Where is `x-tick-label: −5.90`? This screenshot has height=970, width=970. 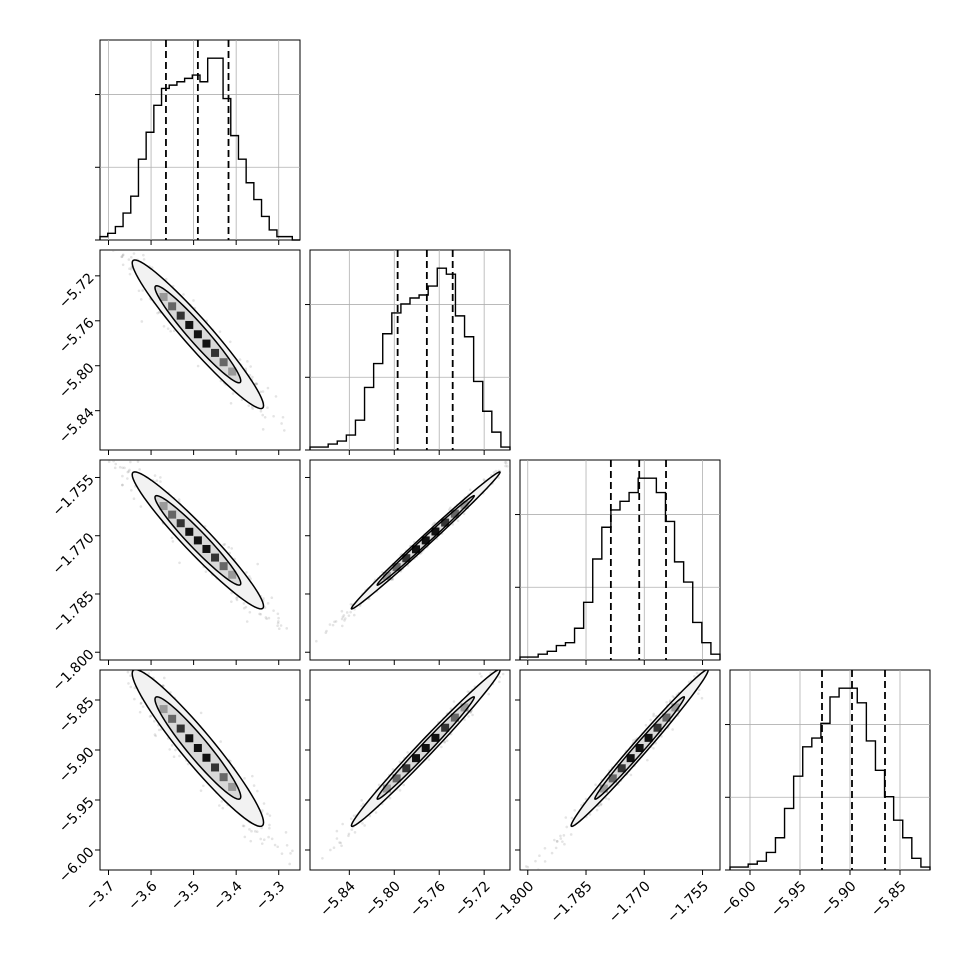 x-tick-label: −5.90 is located at coordinates (839, 899).